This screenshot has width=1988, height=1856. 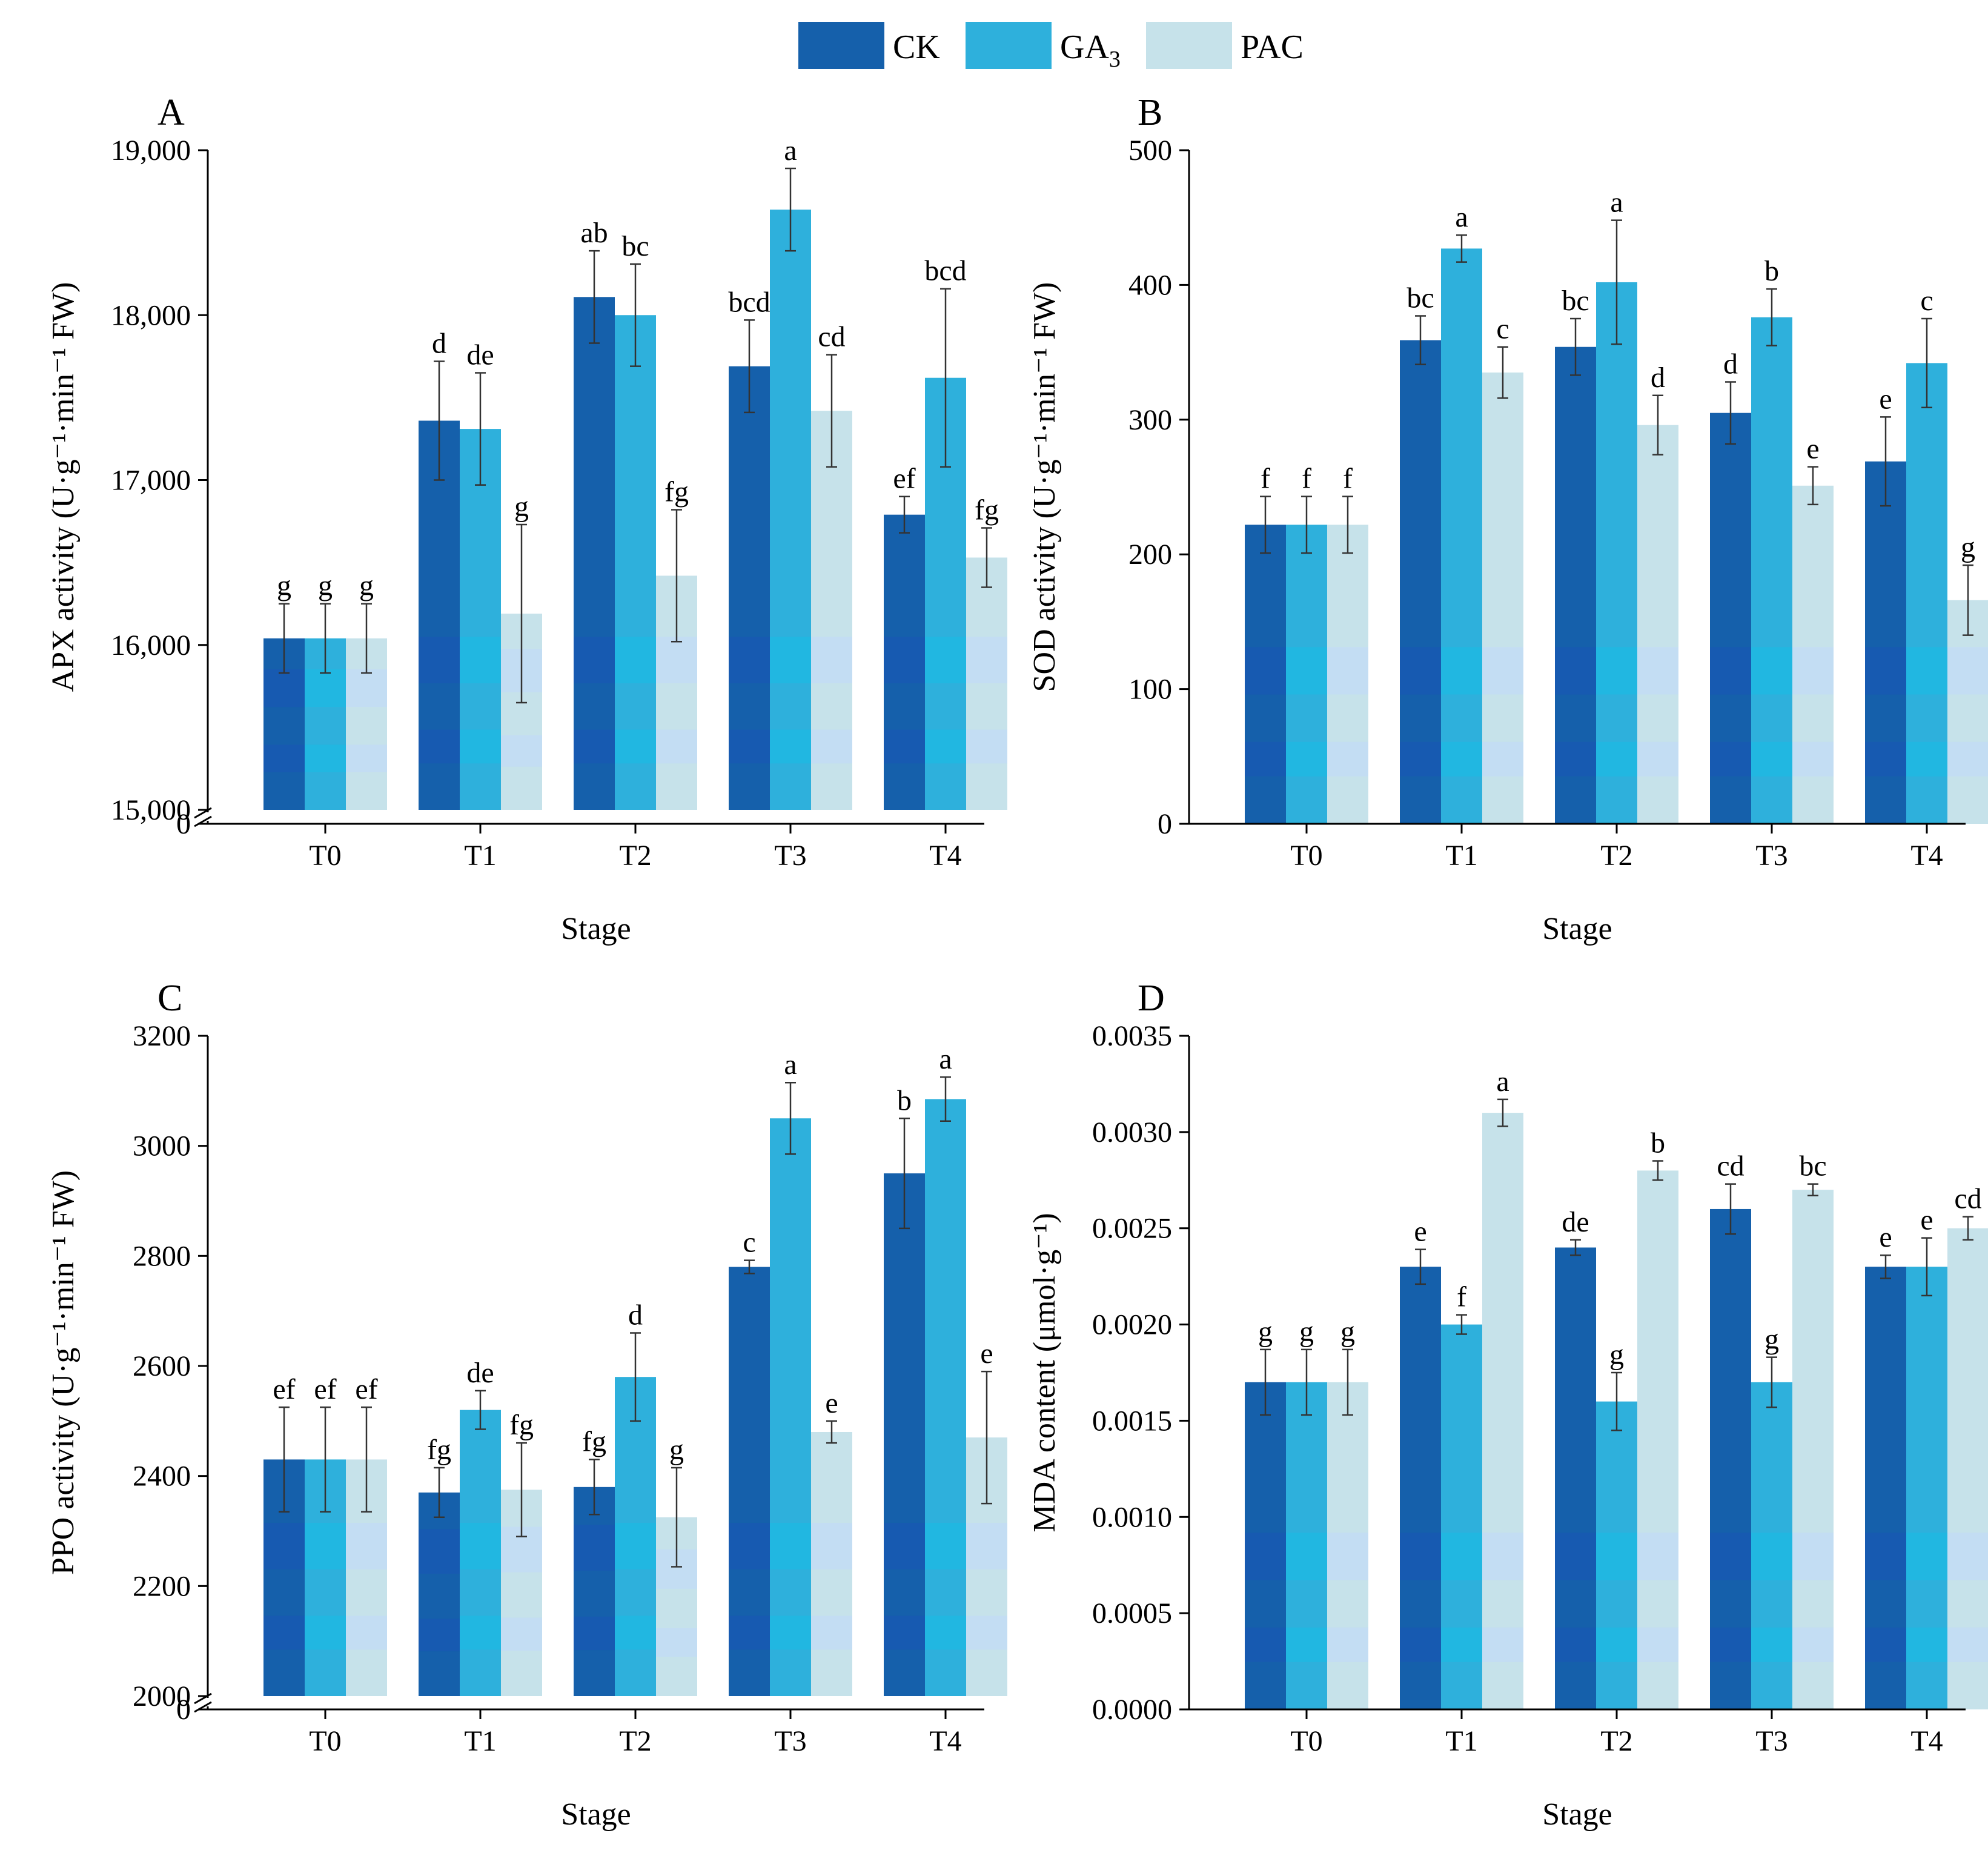 What do you see at coordinates (1657, 1557) in the screenshot?
I see `bar-shade-d-t2-pac` at bounding box center [1657, 1557].